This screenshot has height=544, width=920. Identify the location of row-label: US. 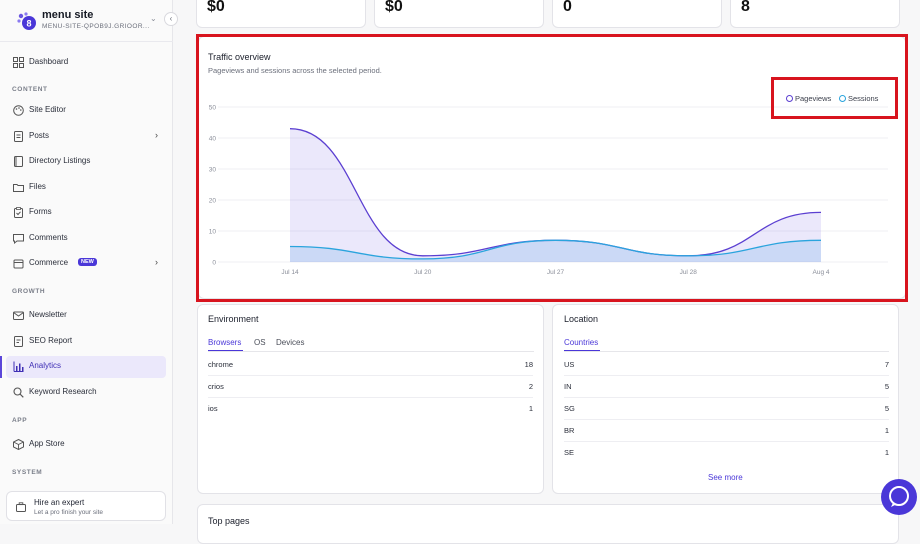
(569, 364).